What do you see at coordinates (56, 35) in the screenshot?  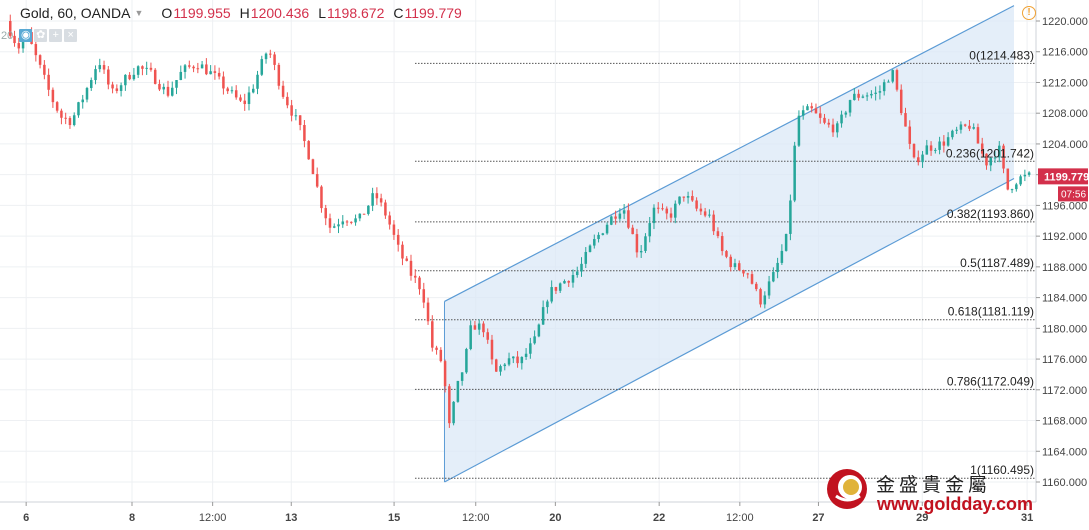 I see `plus-icon: +` at bounding box center [56, 35].